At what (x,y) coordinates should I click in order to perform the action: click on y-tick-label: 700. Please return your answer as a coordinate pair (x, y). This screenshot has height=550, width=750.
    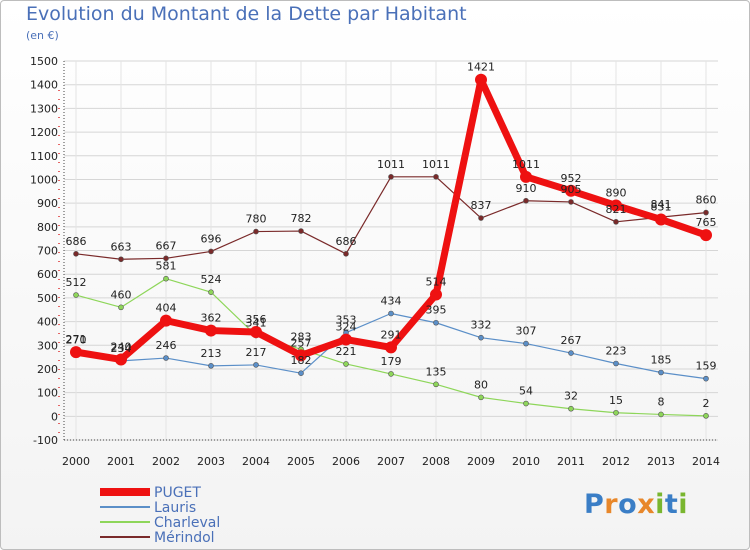
    Looking at the image, I should click on (47, 251).